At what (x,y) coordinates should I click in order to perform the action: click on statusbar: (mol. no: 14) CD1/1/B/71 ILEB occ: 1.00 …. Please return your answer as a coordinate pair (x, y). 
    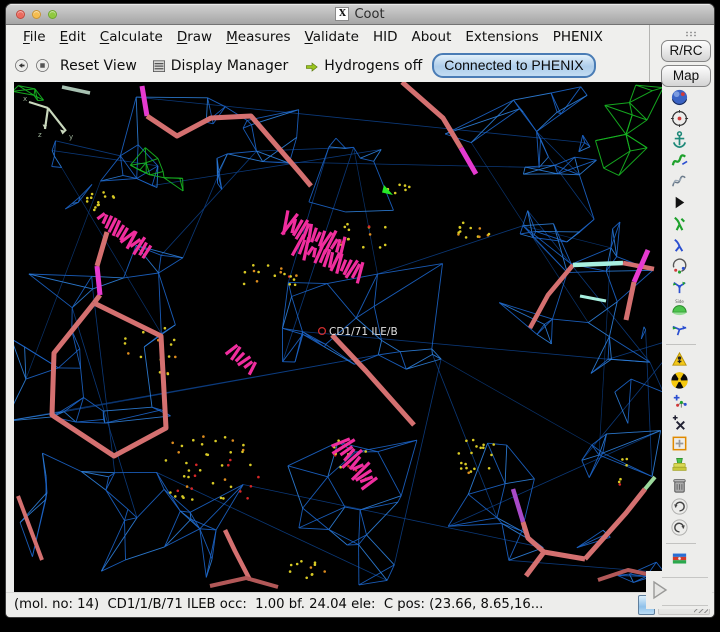
    Looking at the image, I should click on (360, 604).